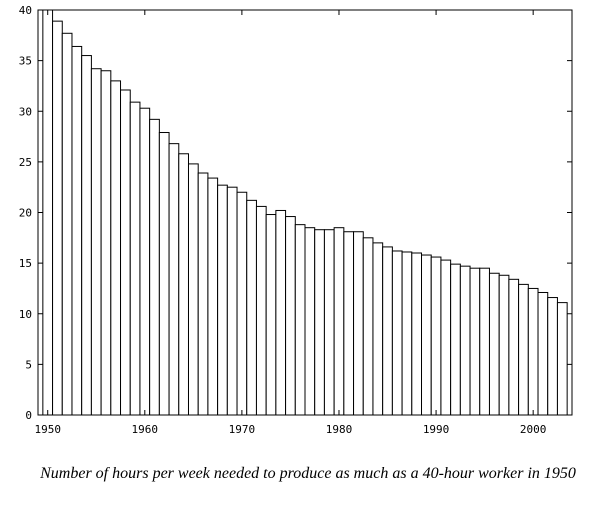 Image resolution: width=616 pixels, height=517 pixels. What do you see at coordinates (533, 429) in the screenshot?
I see `x-tick-label-2000: 2000` at bounding box center [533, 429].